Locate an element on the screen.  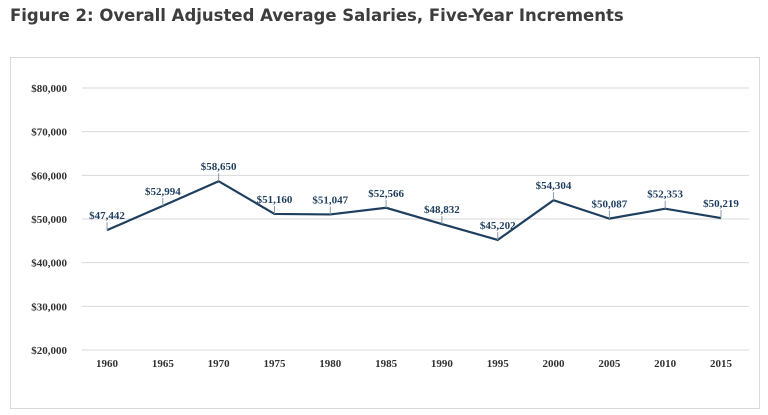
y-tick-label: $40,000 is located at coordinates (49, 264).